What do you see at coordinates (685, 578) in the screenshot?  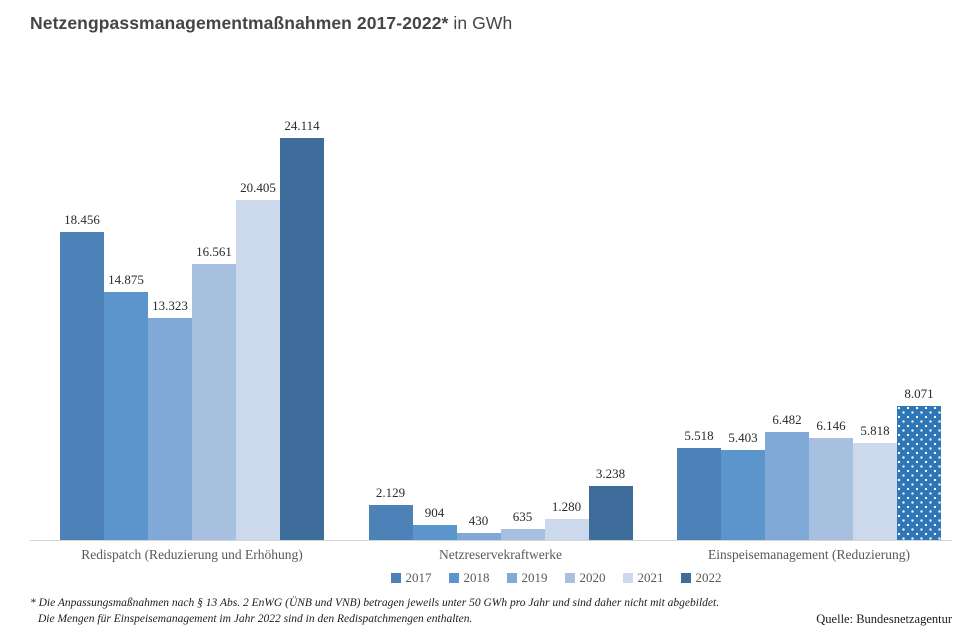 I see `legend-swatch-2022` at bounding box center [685, 578].